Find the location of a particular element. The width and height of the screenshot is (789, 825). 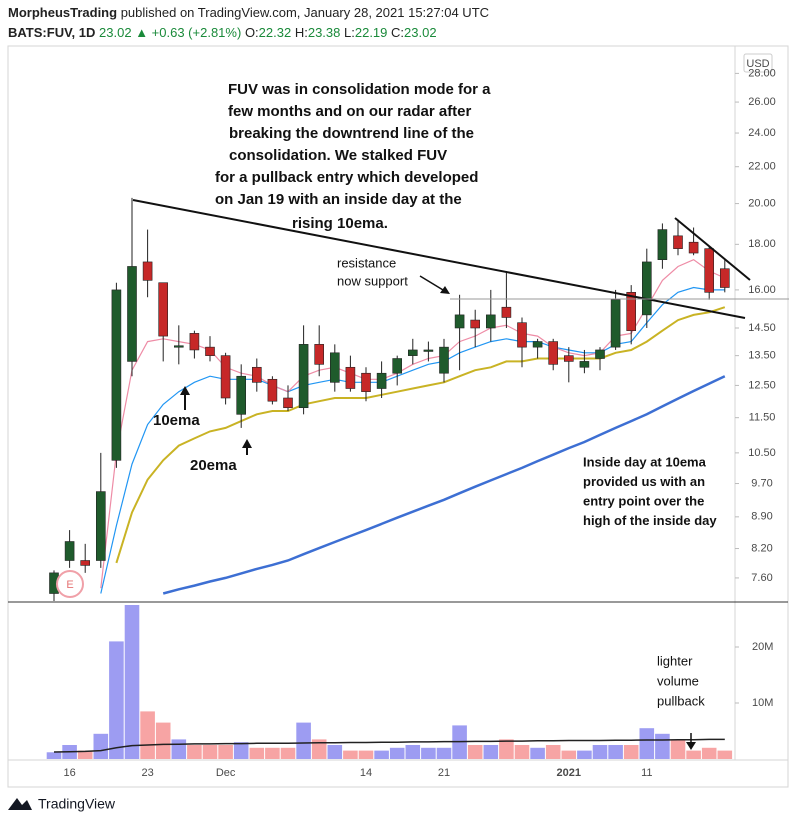

annotation: entry point over the is located at coordinates (643, 500).